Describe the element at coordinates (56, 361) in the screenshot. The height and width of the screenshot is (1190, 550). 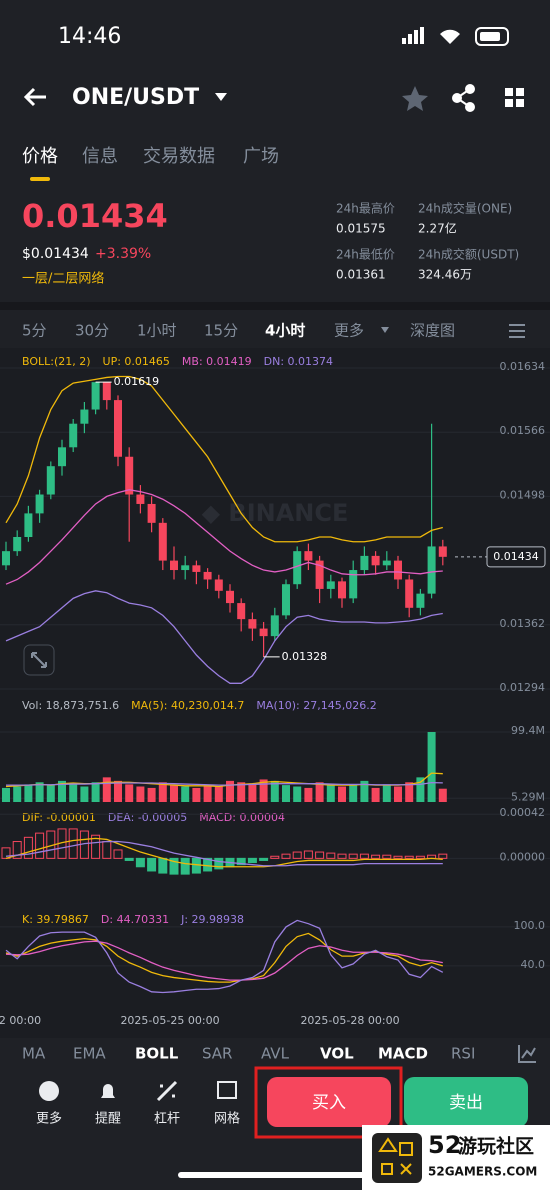
I see `legend-entry: BOLL:(21, 2)` at that location.